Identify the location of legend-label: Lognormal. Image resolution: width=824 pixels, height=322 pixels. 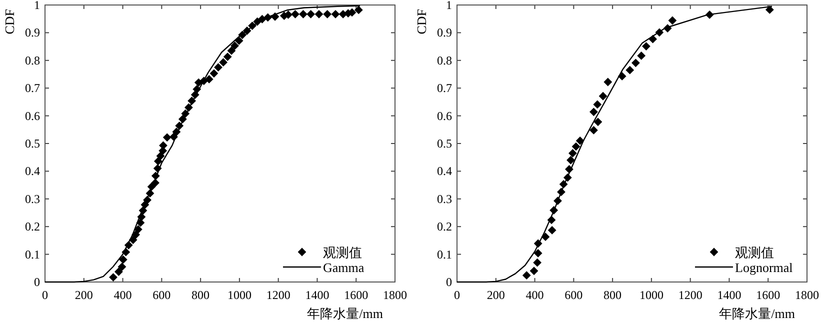
(764, 267).